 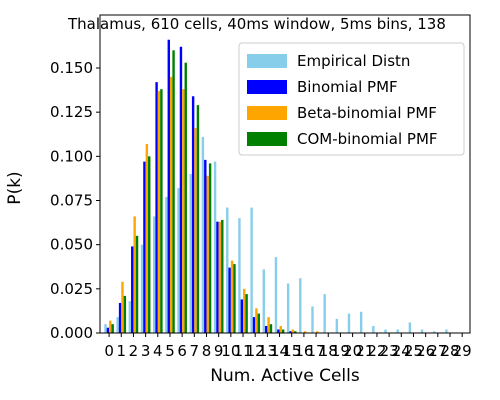 I want to click on legend-label-combinomial: COM-binomial PMF, so click(x=367, y=139).